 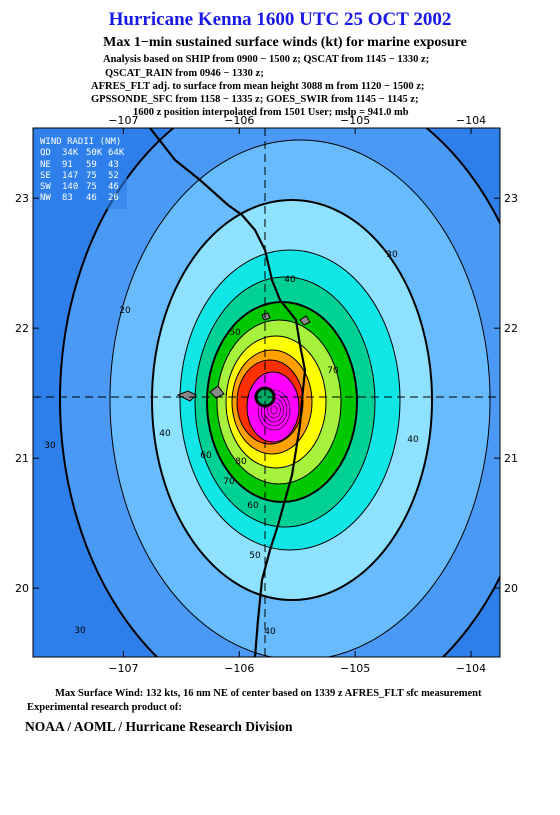 I want to click on contour-label: 80, so click(x=241, y=462).